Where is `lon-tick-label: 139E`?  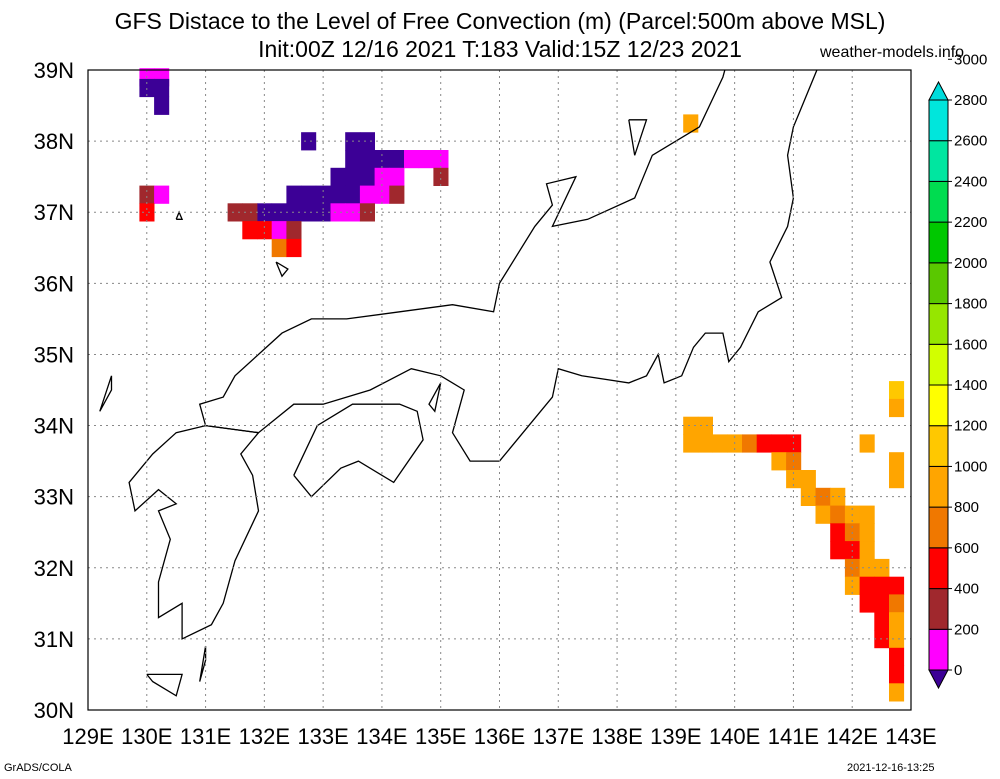
lon-tick-label: 139E is located at coordinates (675, 736).